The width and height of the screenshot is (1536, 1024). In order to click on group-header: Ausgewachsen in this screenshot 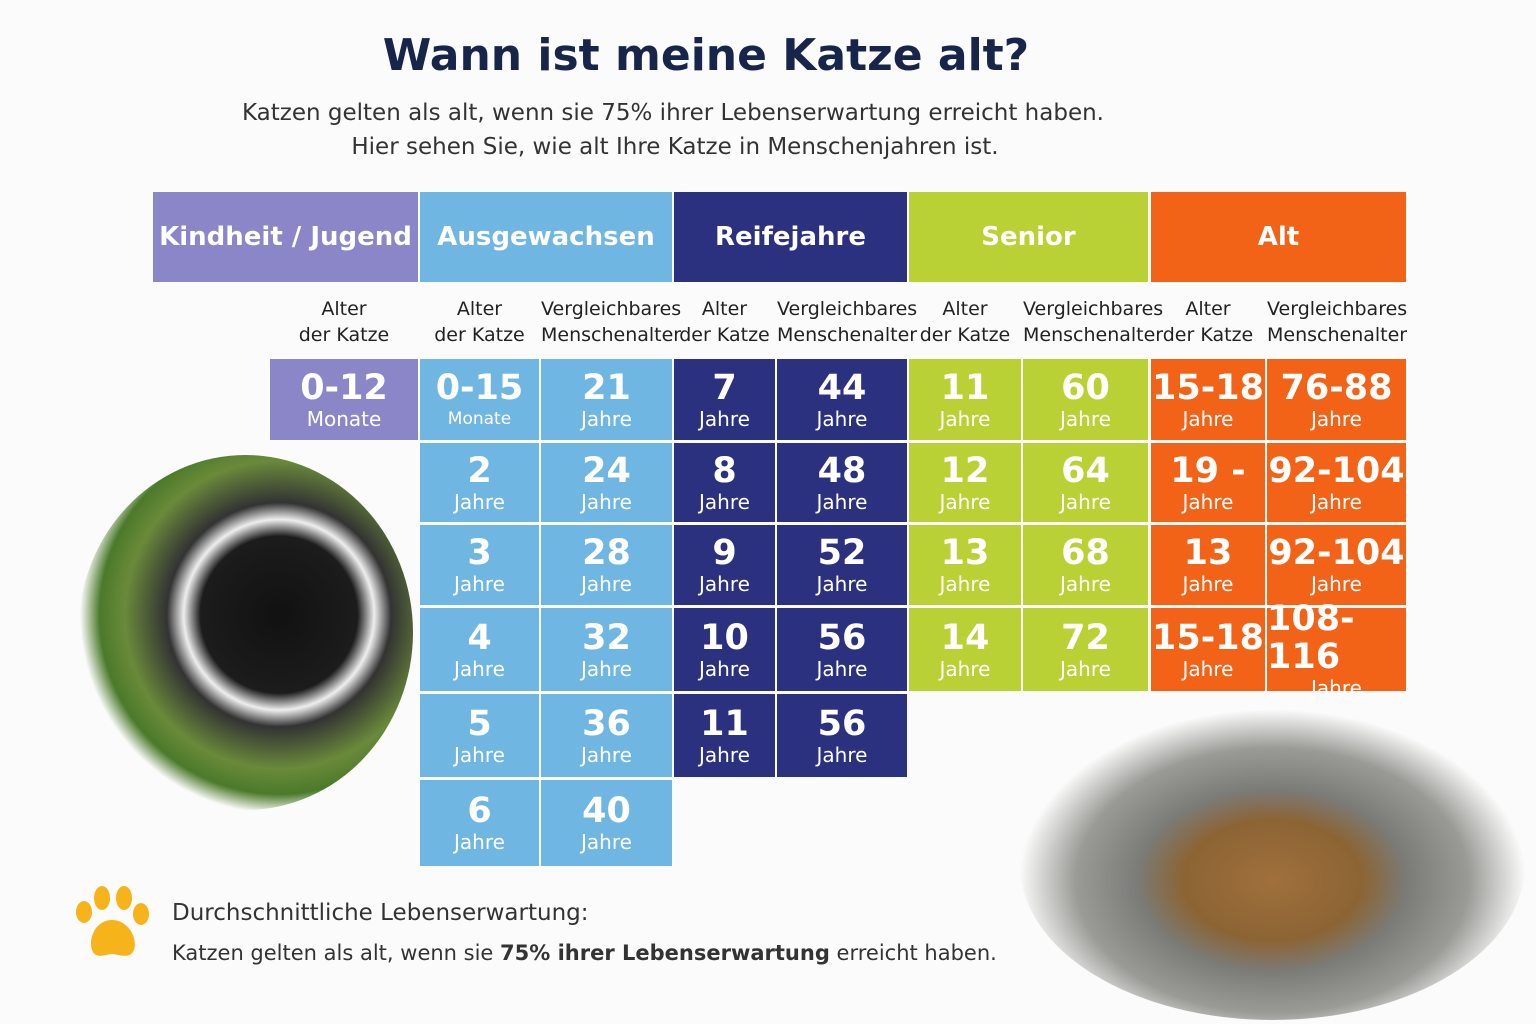, I will do `click(546, 237)`.